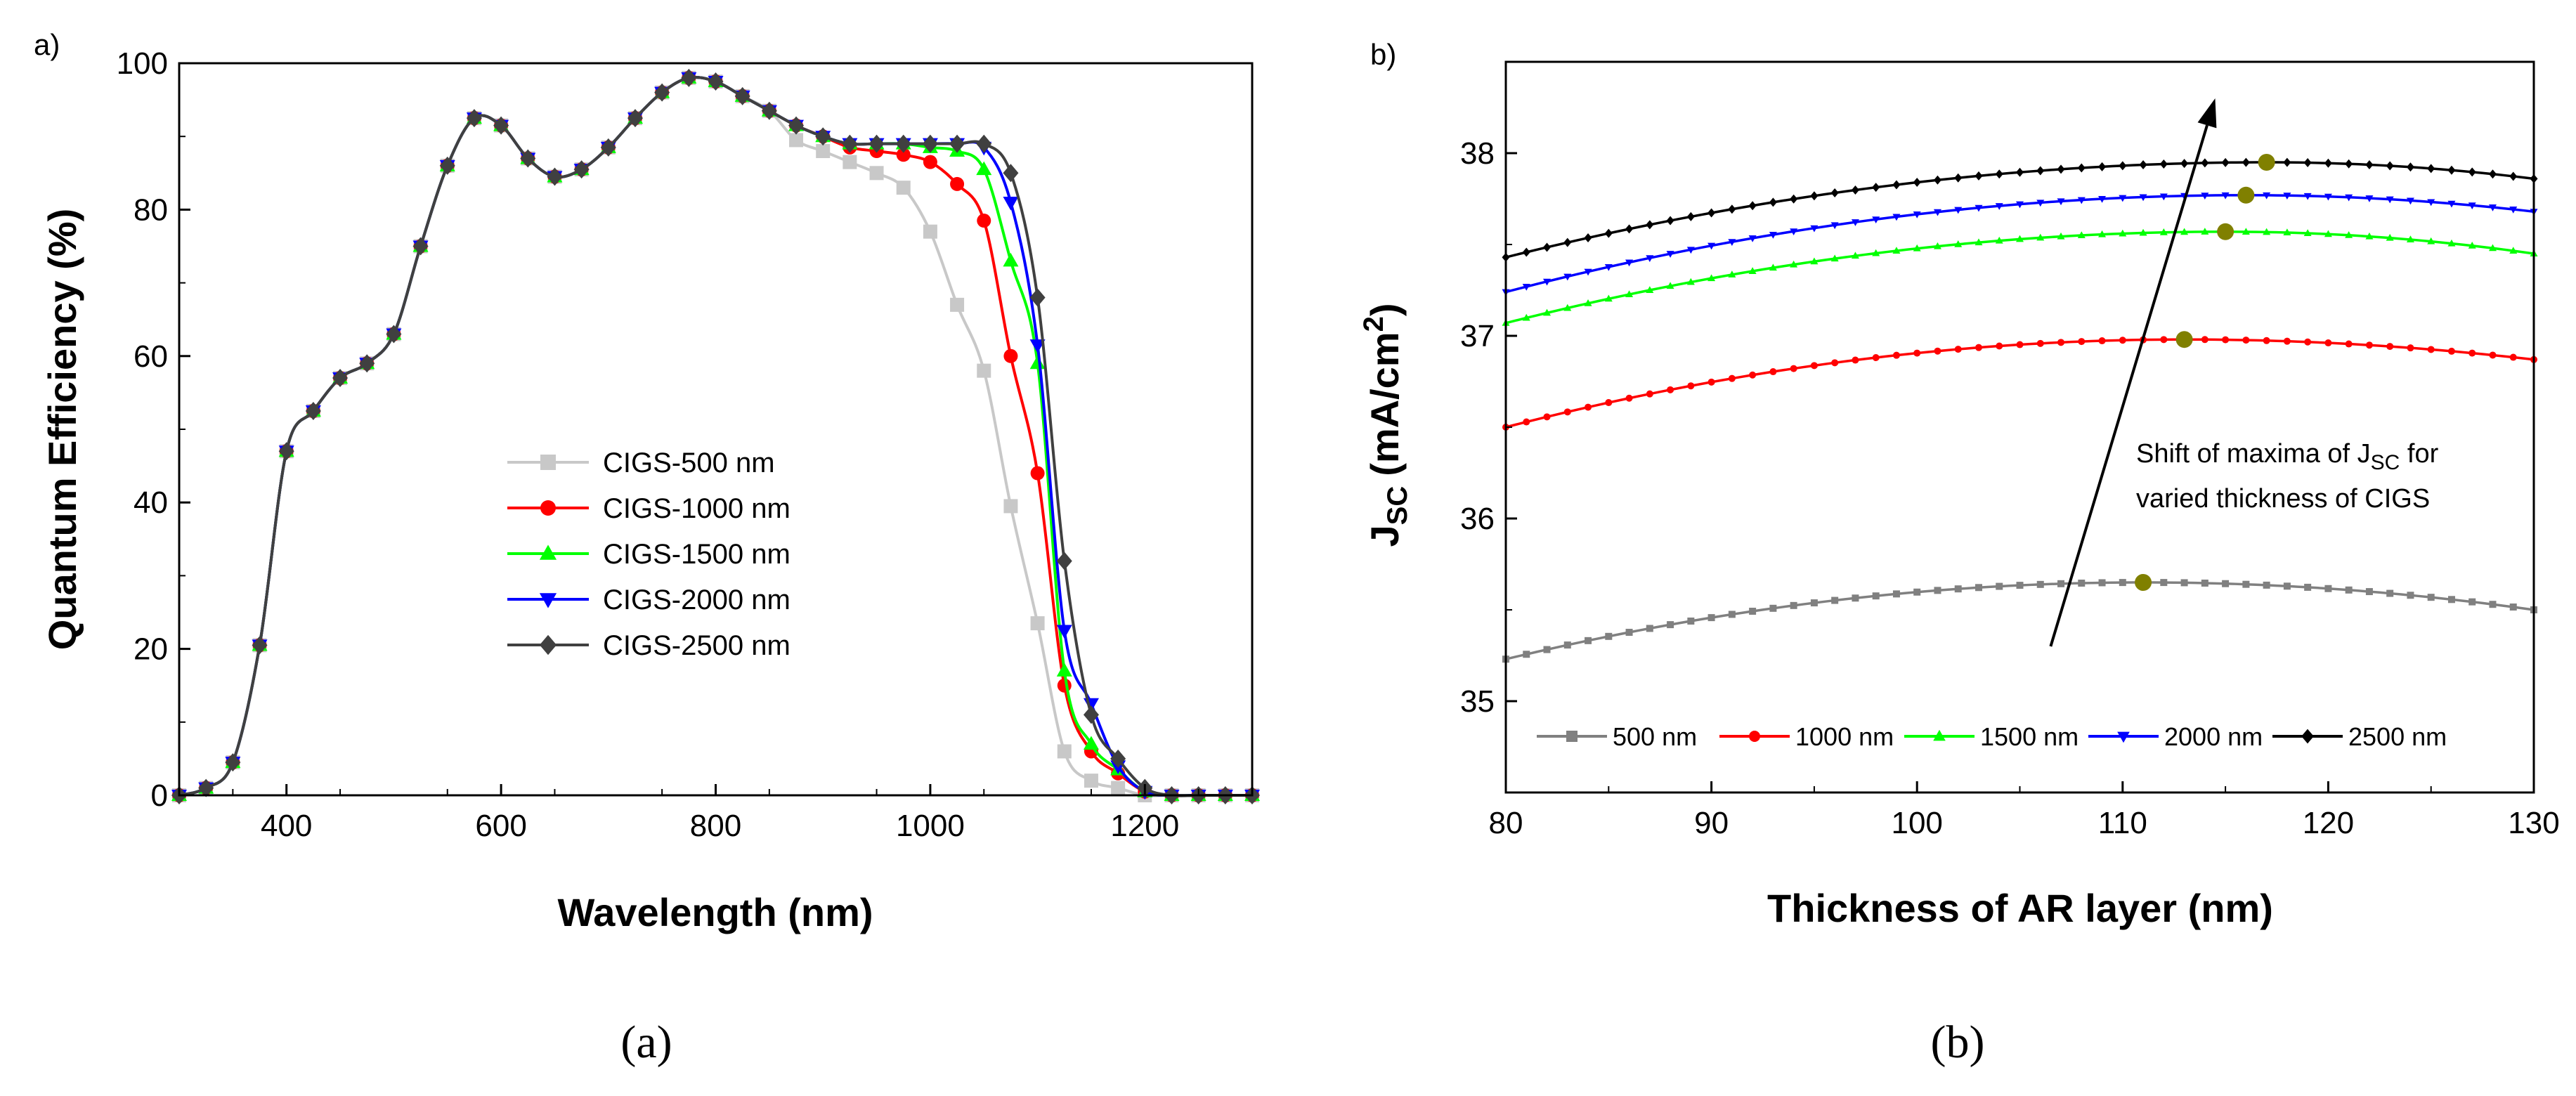  What do you see at coordinates (715, 826) in the screenshot?
I see `panel-a-x-tick-label: 800` at bounding box center [715, 826].